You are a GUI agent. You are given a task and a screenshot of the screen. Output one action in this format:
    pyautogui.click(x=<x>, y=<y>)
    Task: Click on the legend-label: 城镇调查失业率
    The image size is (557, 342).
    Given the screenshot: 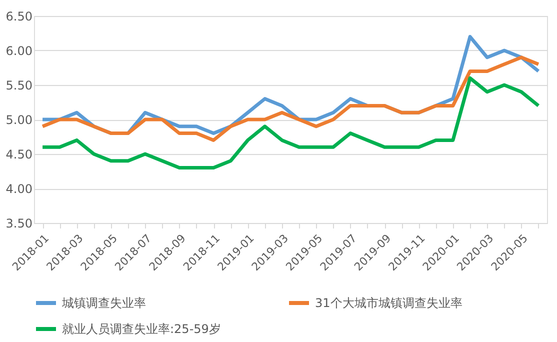 What is the action you would take?
    pyautogui.click(x=103, y=303)
    